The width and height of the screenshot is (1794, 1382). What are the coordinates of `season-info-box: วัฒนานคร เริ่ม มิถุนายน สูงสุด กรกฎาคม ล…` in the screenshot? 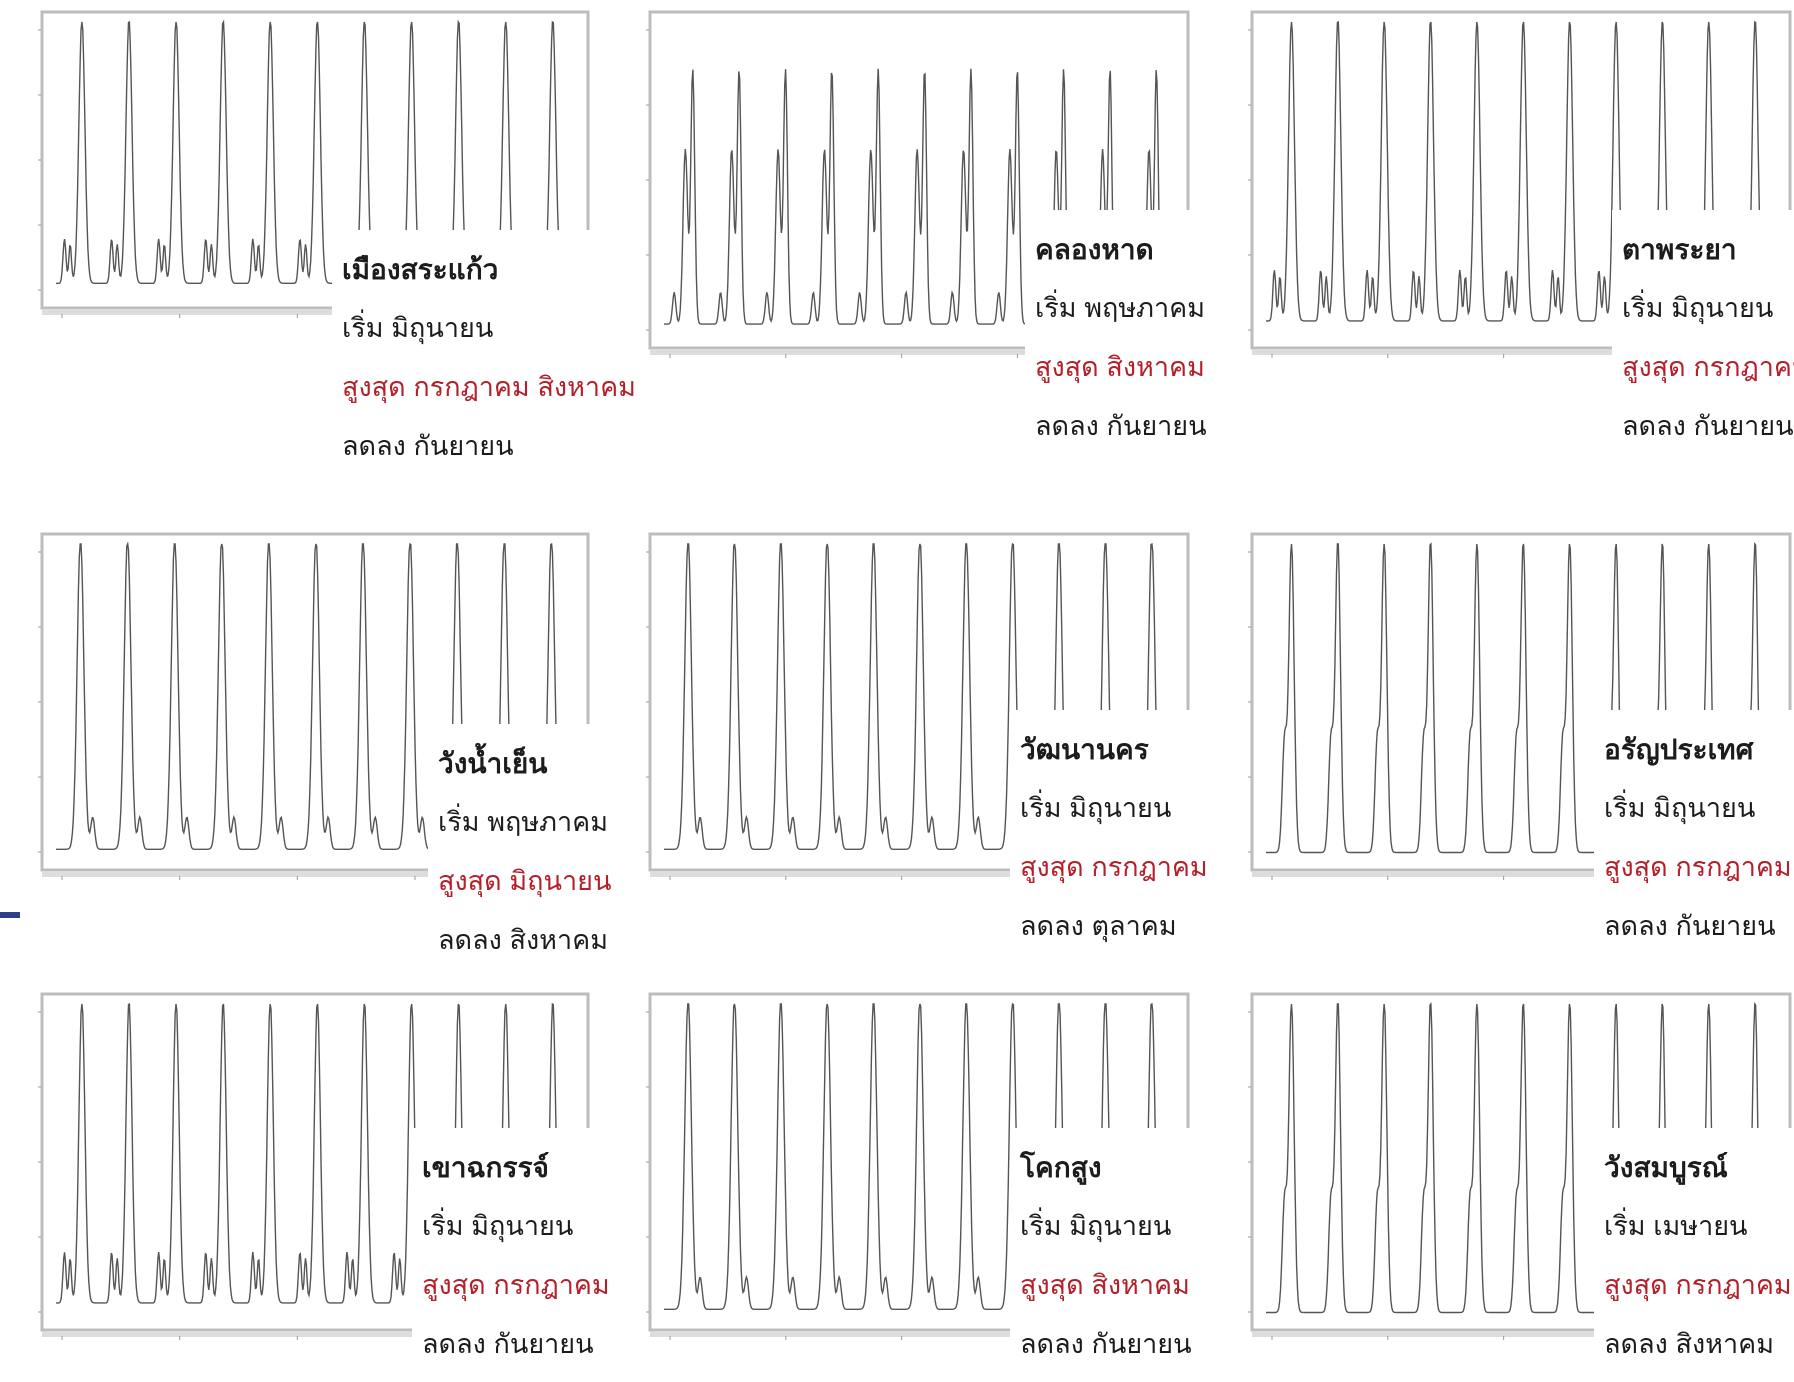 It's located at (1115, 837).